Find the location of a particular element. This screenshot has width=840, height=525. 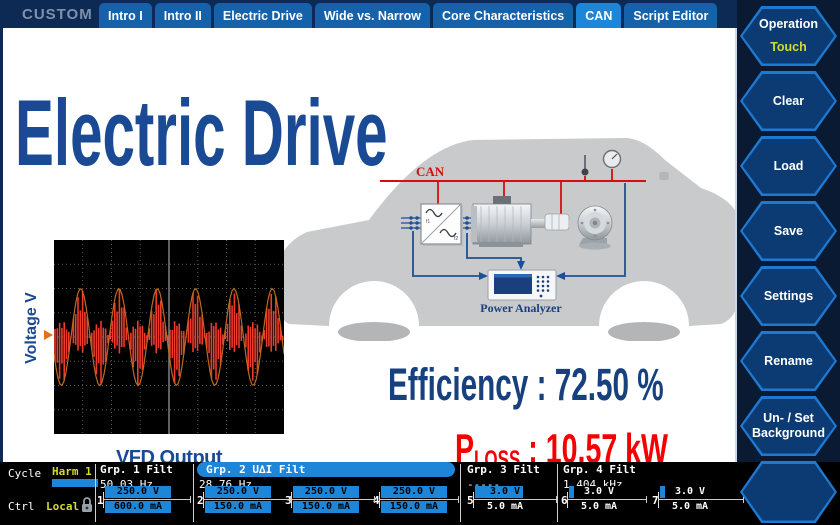

can-bus-label: CAN is located at coordinates (430, 171).